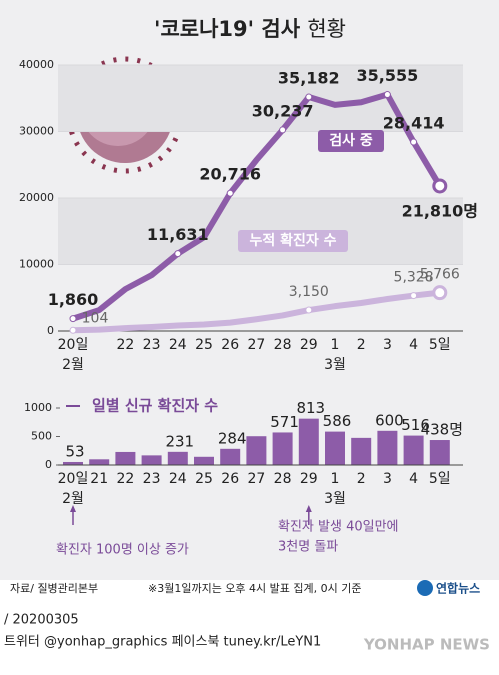  I want to click on legend-label: 누적 확진자 수, so click(292, 240).